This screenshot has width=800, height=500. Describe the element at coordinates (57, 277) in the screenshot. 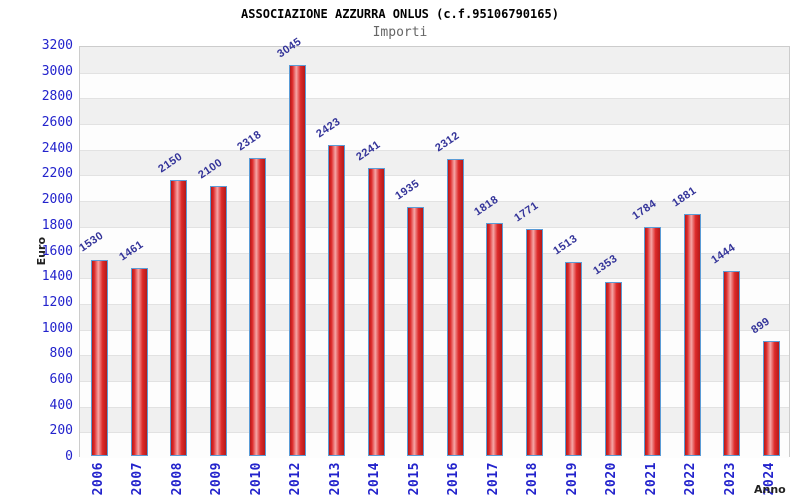

I see `y-tick-label: 1400` at that location.